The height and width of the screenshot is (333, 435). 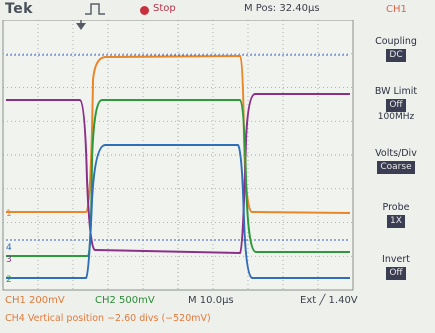 I want to click on ch2-scale-readout: CH2 500mV, so click(x=125, y=300).